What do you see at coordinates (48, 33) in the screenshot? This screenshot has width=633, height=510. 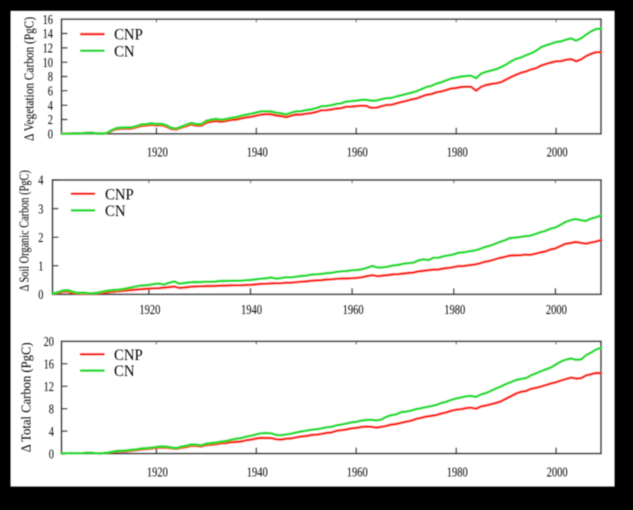 I see `svg-text: 14` at bounding box center [48, 33].